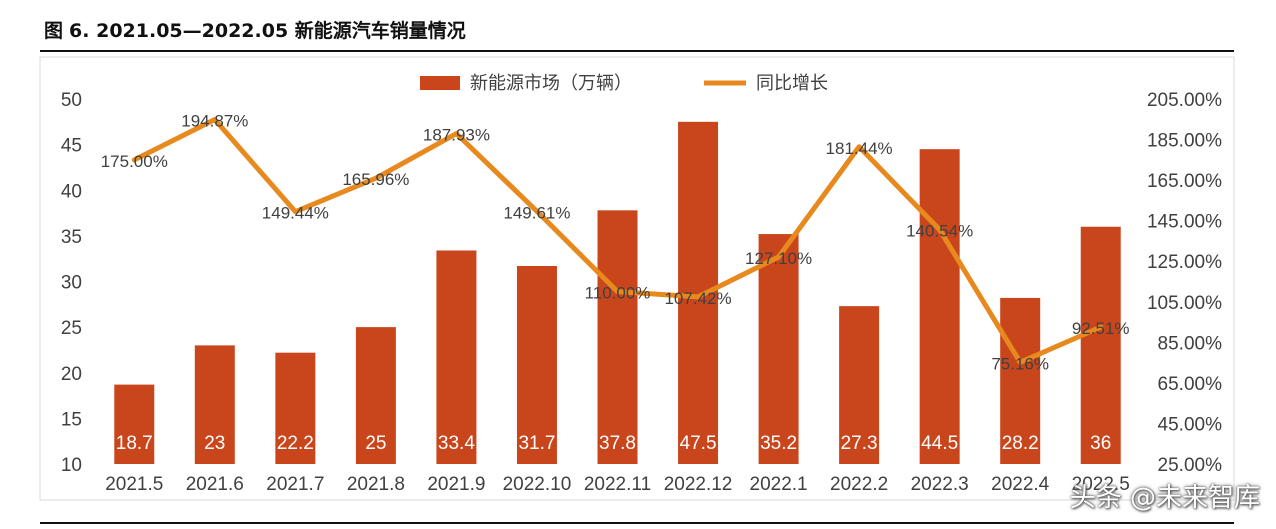 Image resolution: width=1276 pixels, height=529 pixels. Describe the element at coordinates (375, 179) in the screenshot. I see `growth-value-label: 165.96%` at that location.